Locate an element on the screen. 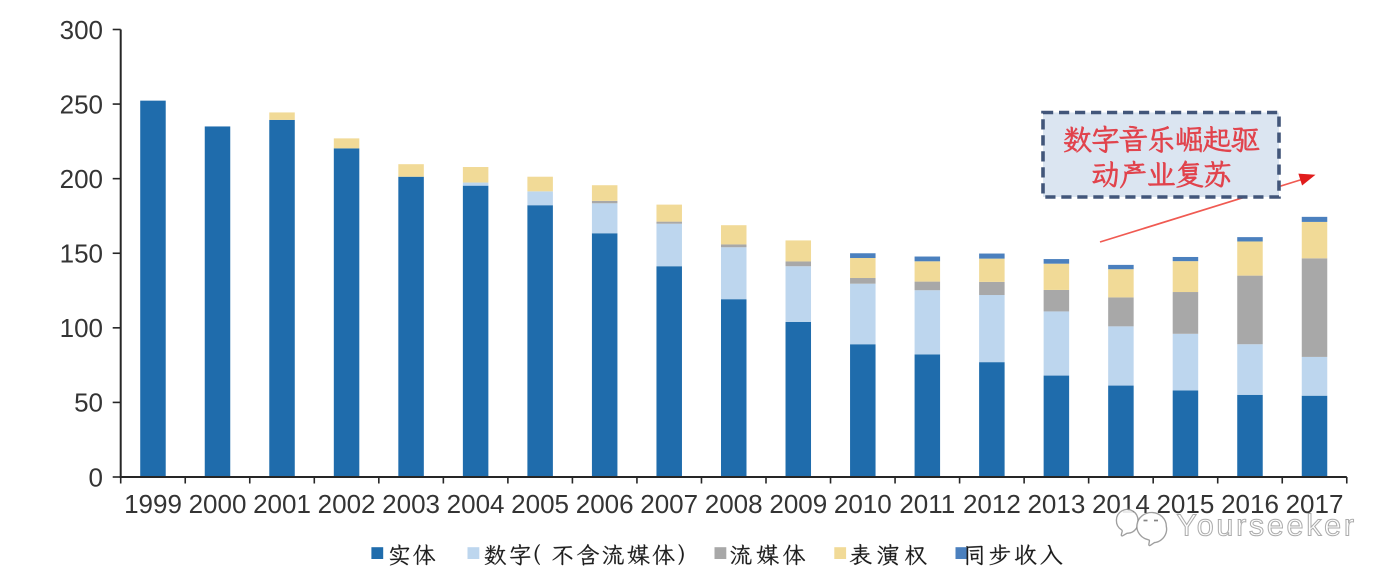 The width and height of the screenshot is (1398, 582). svg-text: 2003 is located at coordinates (411, 504).